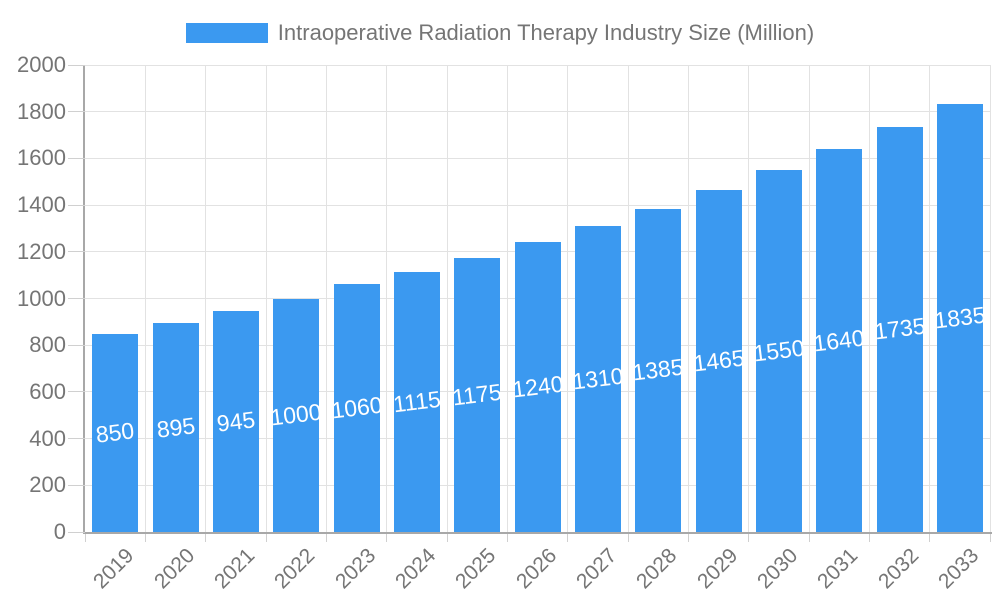  I want to click on x-tick-label-2033: 2033, so click(958, 569).